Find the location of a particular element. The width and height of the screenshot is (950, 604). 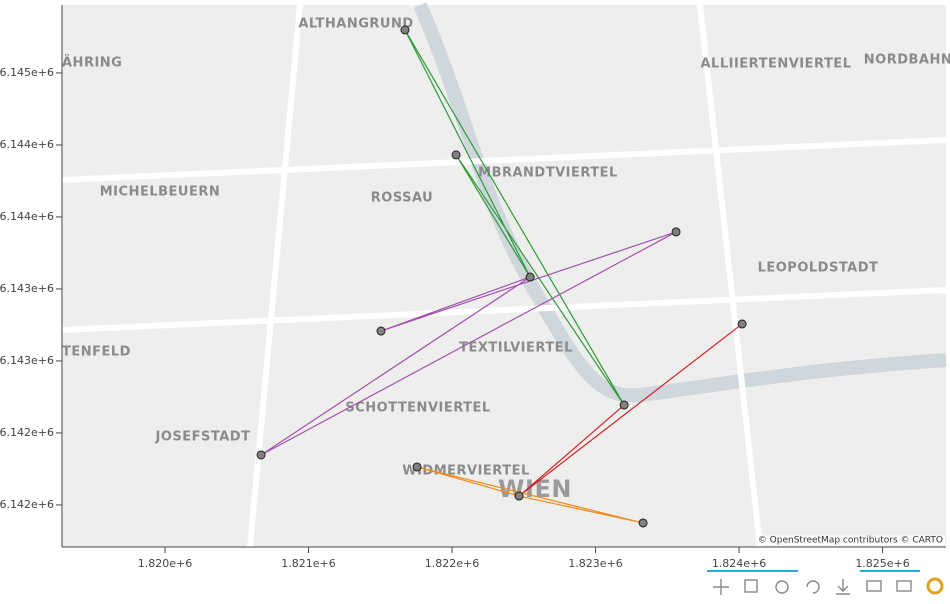

map-label: TENFELD is located at coordinates (96, 352).